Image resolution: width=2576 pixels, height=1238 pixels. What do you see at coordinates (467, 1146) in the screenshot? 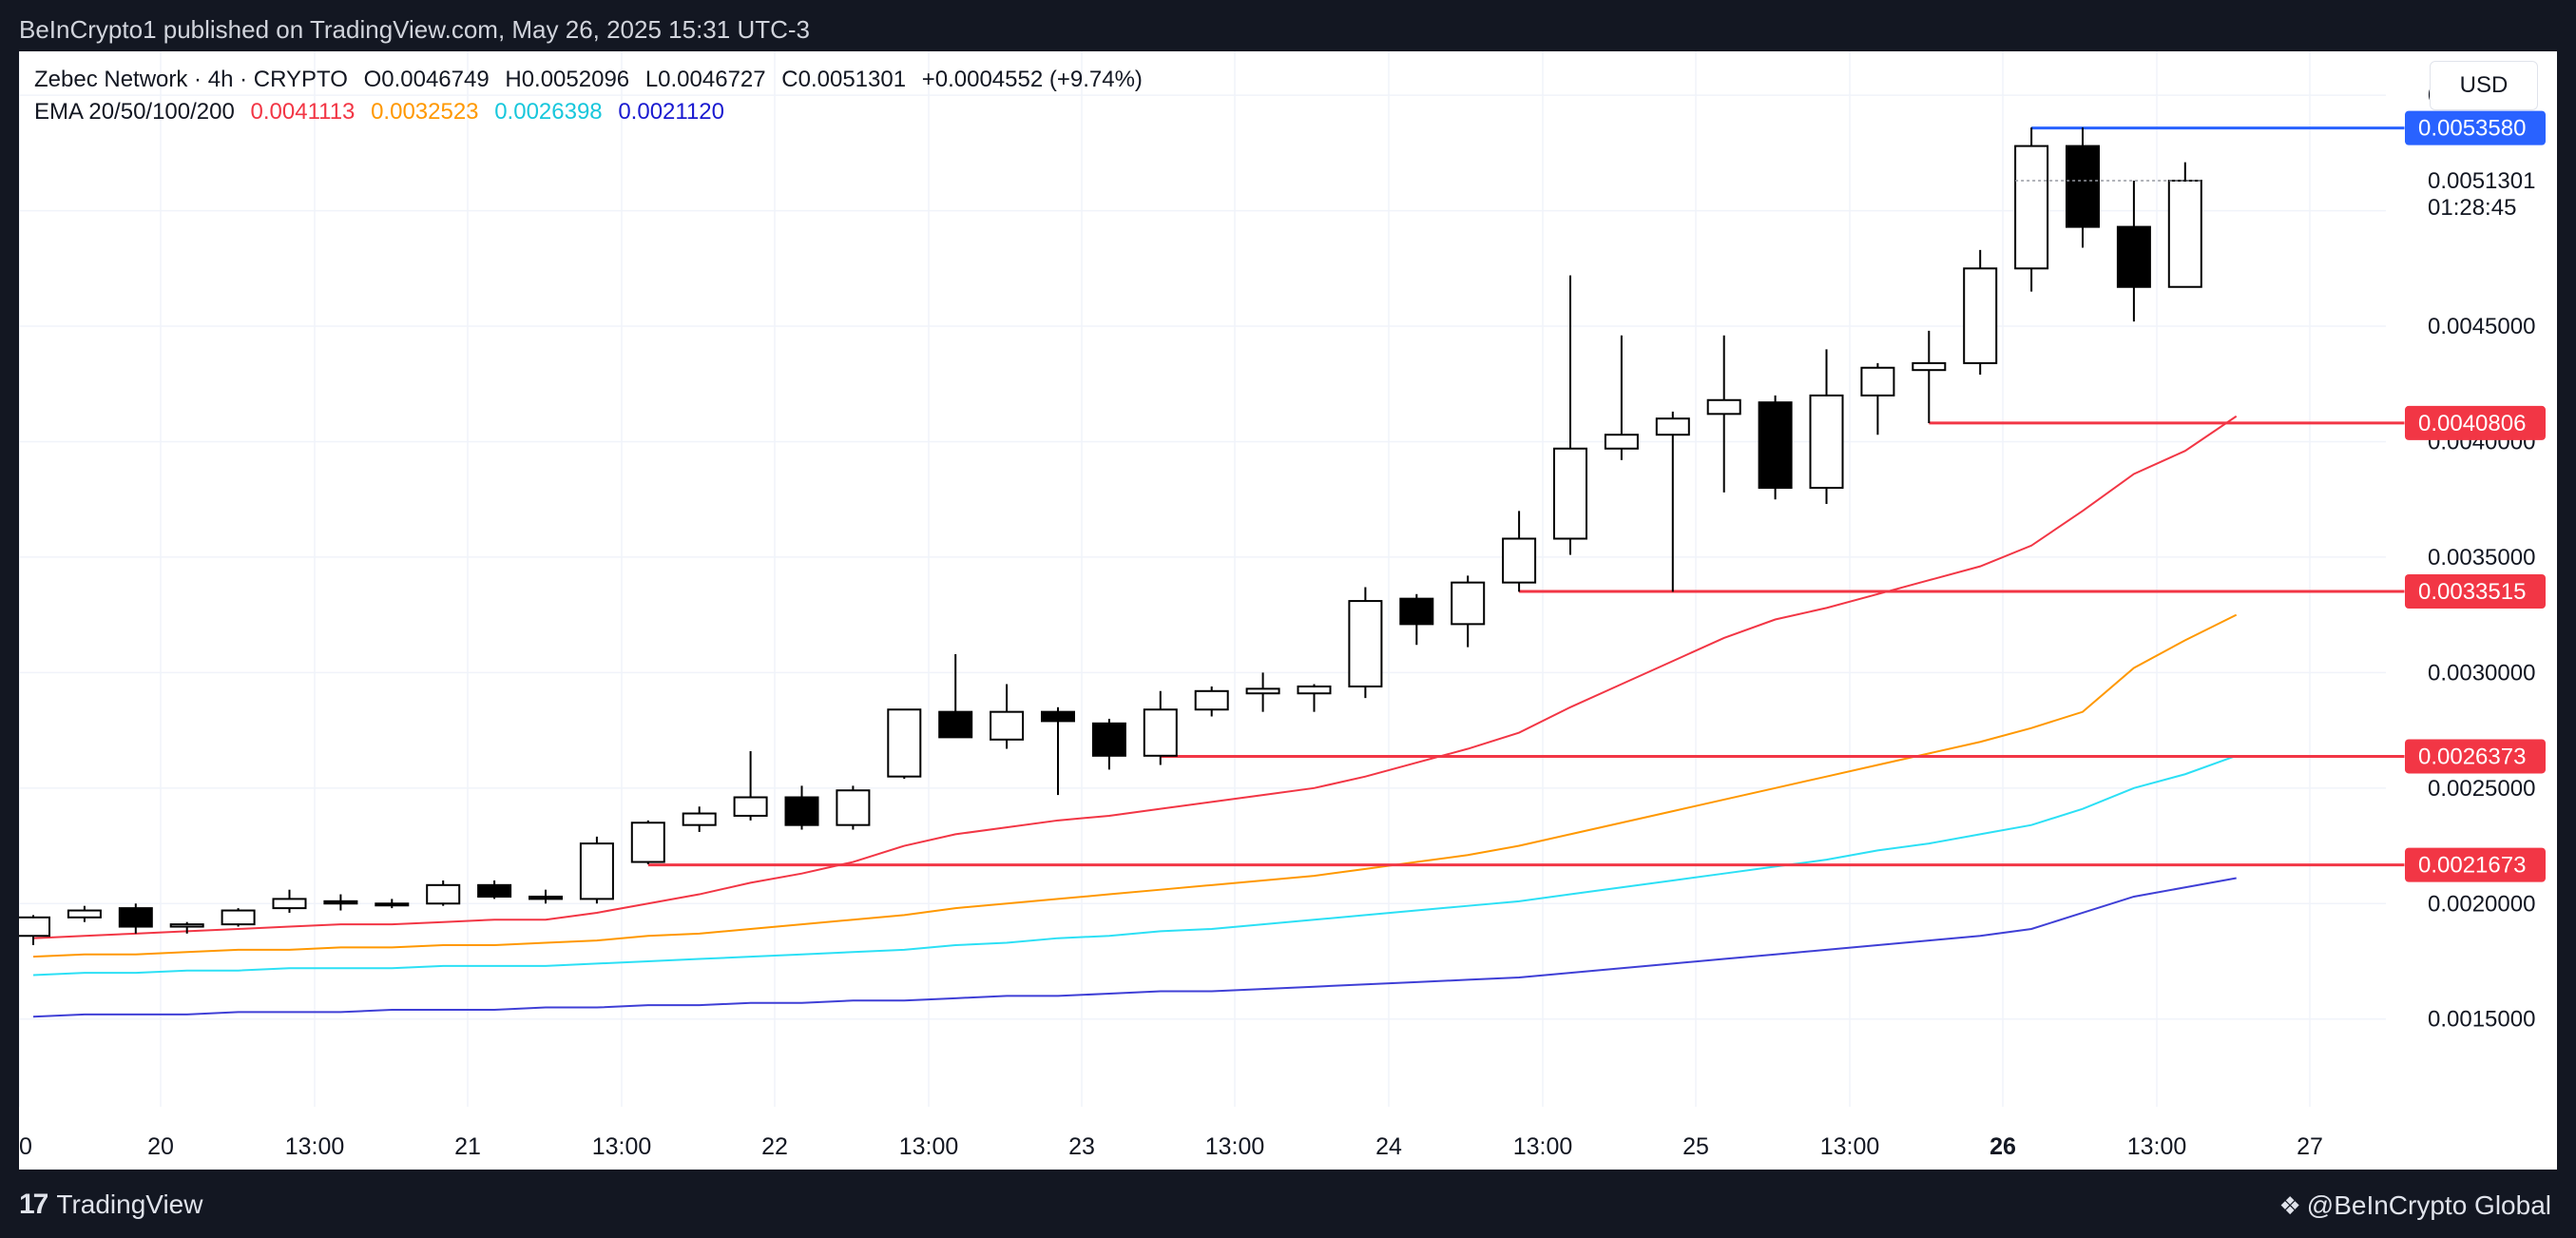
I see `x-tick-label: 21` at bounding box center [467, 1146].